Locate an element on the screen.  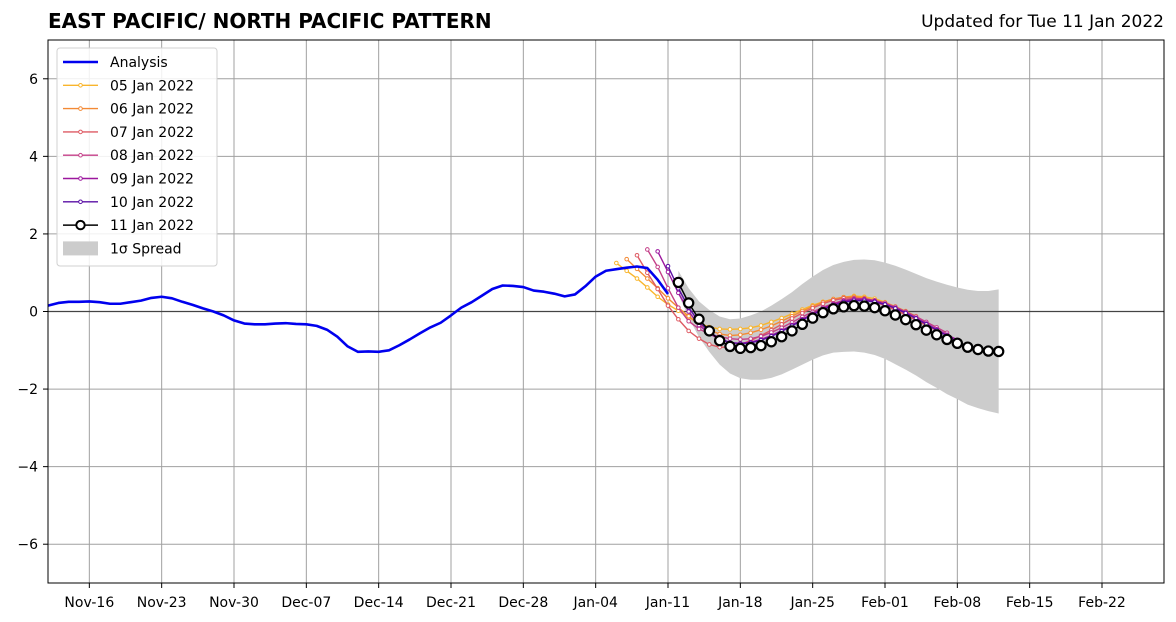
y-tick-label: −2 is located at coordinates (27, 390).